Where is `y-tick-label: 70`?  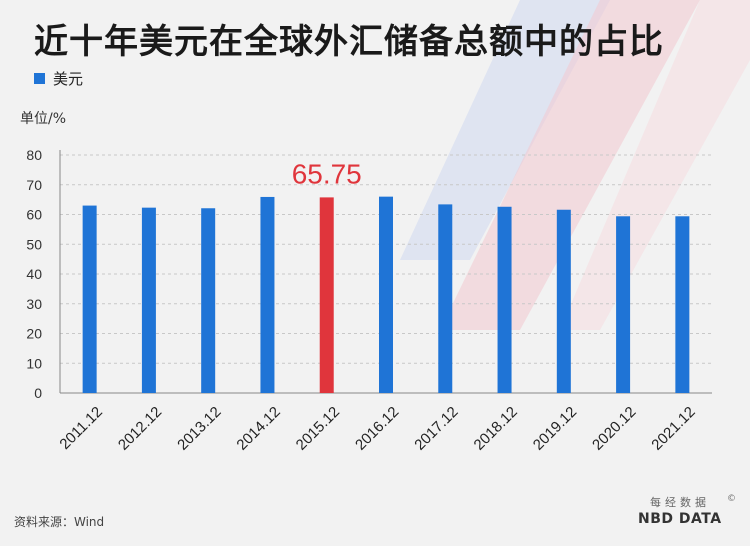
y-tick-label: 70 is located at coordinates (34, 185).